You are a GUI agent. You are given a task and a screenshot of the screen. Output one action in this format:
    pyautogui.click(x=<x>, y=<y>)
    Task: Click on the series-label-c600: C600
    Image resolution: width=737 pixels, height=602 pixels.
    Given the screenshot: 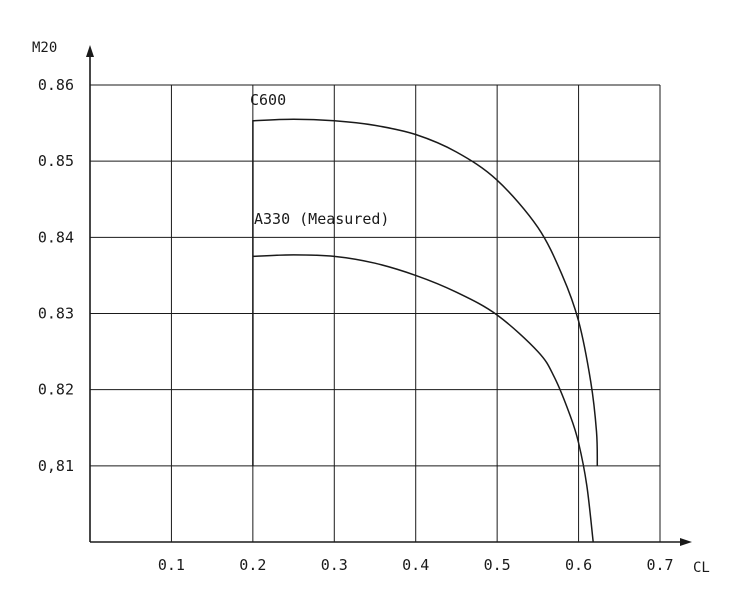 What is the action you would take?
    pyautogui.click(x=268, y=100)
    